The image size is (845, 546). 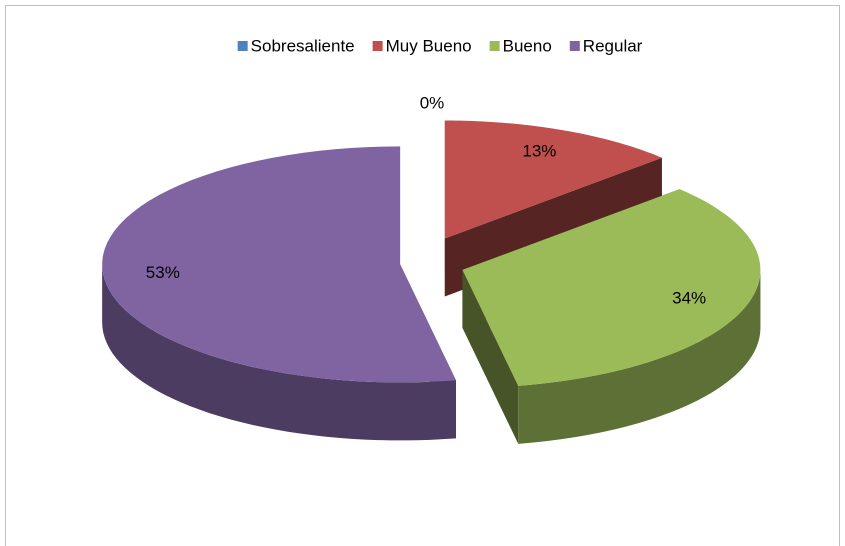 What do you see at coordinates (689, 298) in the screenshot?
I see `data-label: 34%` at bounding box center [689, 298].